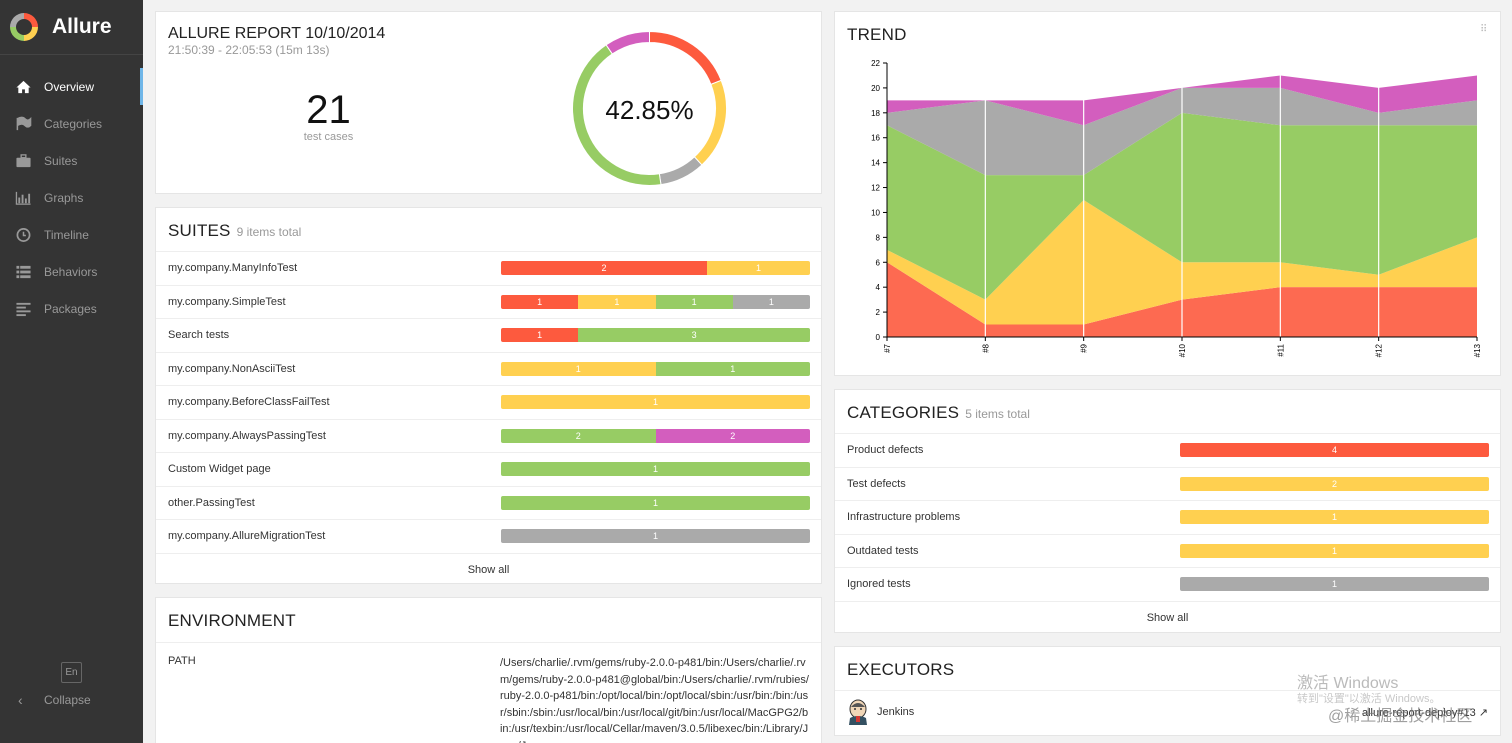 The image size is (1512, 743). I want to click on item-name: other.PassingTest, so click(211, 502).